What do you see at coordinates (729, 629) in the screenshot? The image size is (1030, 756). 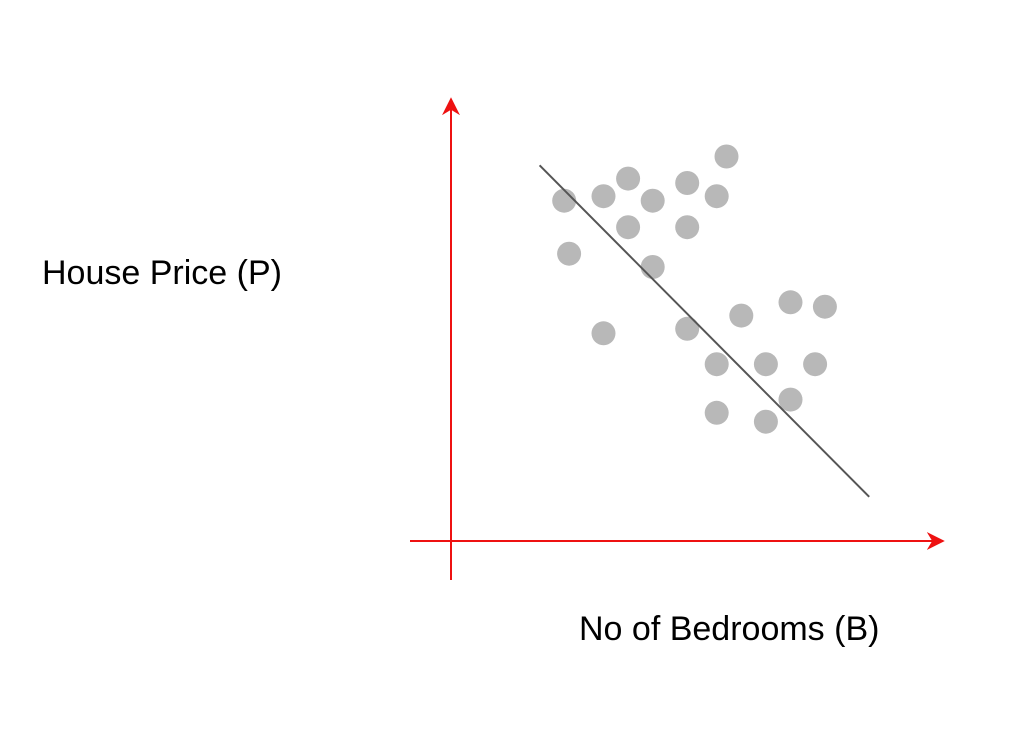 I see `x-axis-label: No of Bedrooms (B)` at bounding box center [729, 629].